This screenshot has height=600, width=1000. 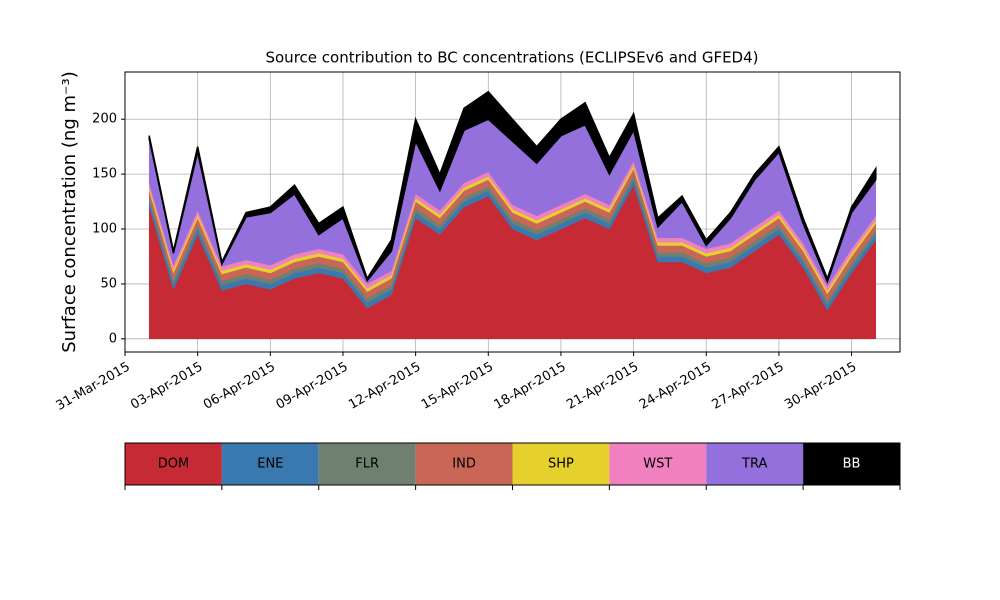 I want to click on x-tick-label: 31-Mar-2015, so click(x=93, y=387).